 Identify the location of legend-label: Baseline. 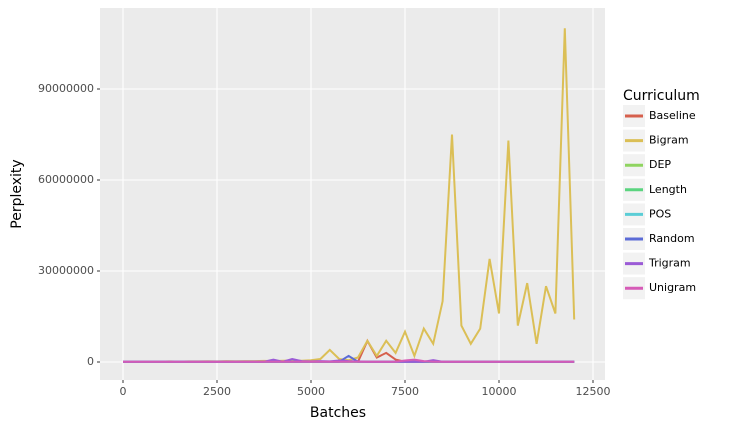
(672, 115).